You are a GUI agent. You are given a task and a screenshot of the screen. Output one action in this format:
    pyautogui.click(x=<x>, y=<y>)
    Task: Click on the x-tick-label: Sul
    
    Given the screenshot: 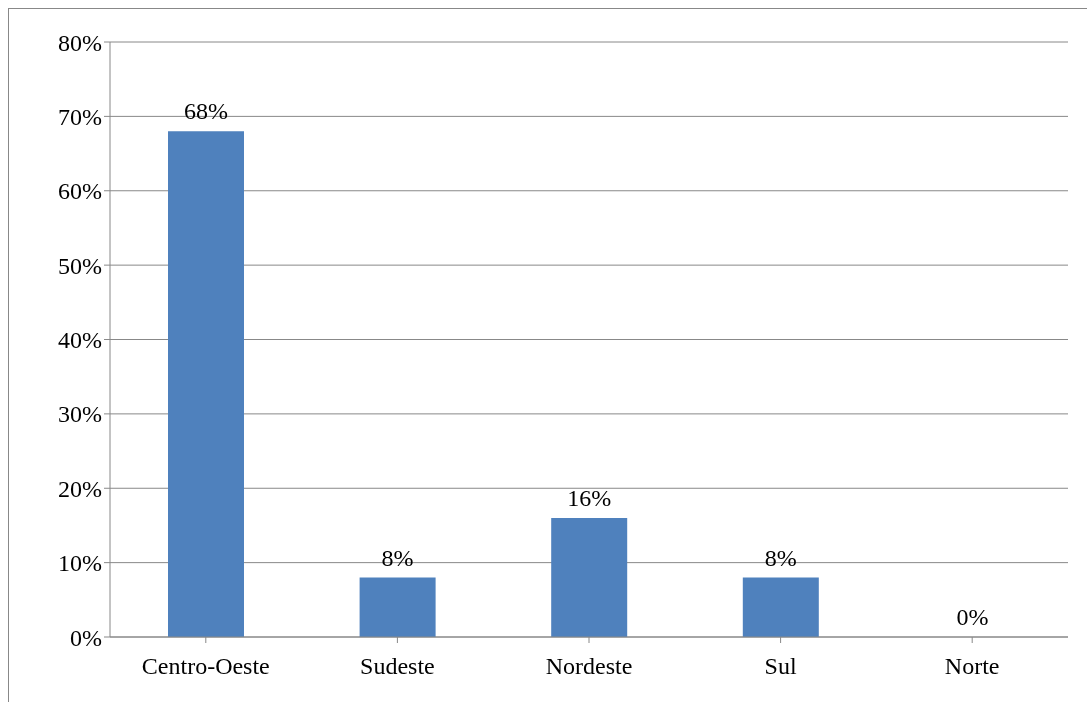 What is the action you would take?
    pyautogui.click(x=780, y=666)
    